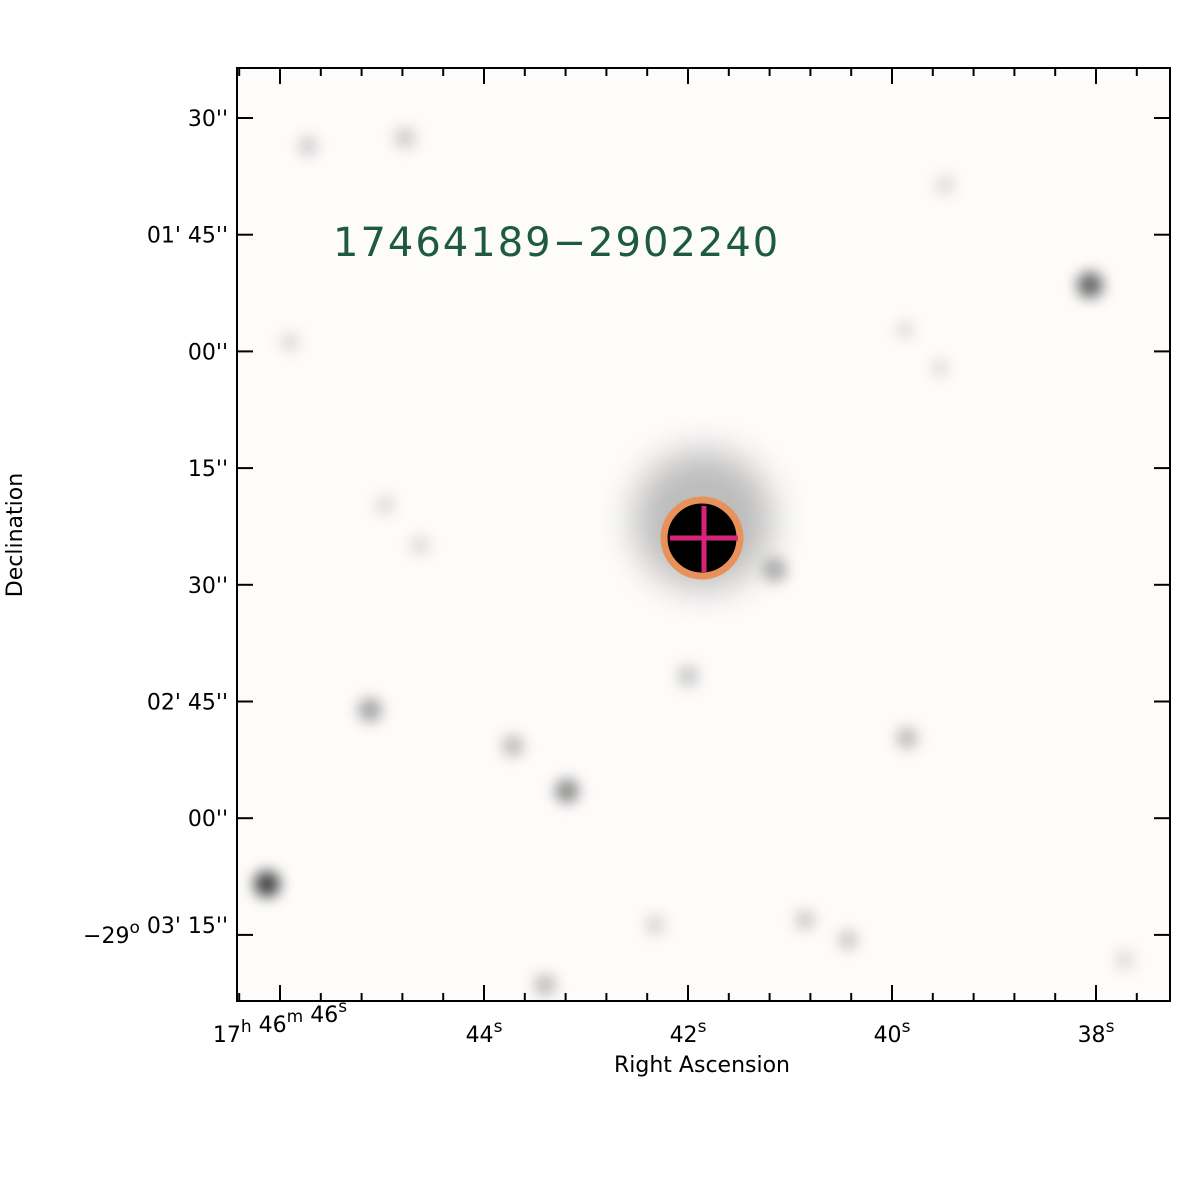 Image resolution: width=1180 pixels, height=1180 pixels. I want to click on tick-label-part: 40, so click(888, 1035).